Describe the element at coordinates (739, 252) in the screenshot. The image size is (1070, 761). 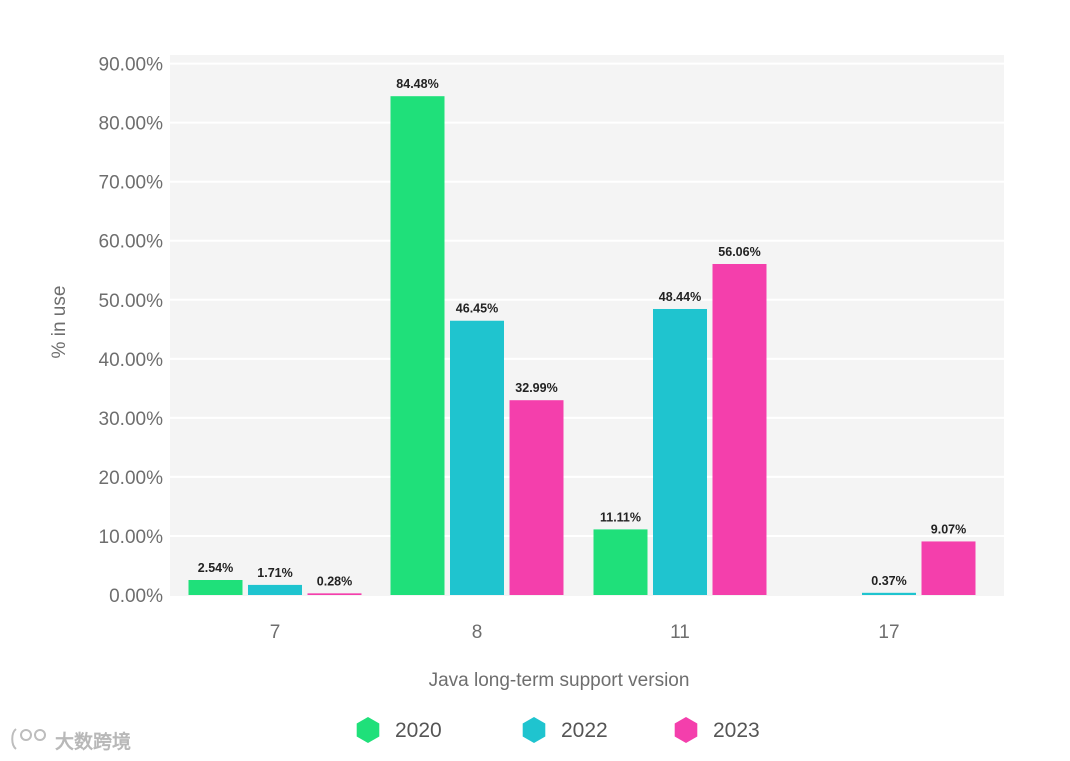
I see `data-label: 56.06%` at that location.